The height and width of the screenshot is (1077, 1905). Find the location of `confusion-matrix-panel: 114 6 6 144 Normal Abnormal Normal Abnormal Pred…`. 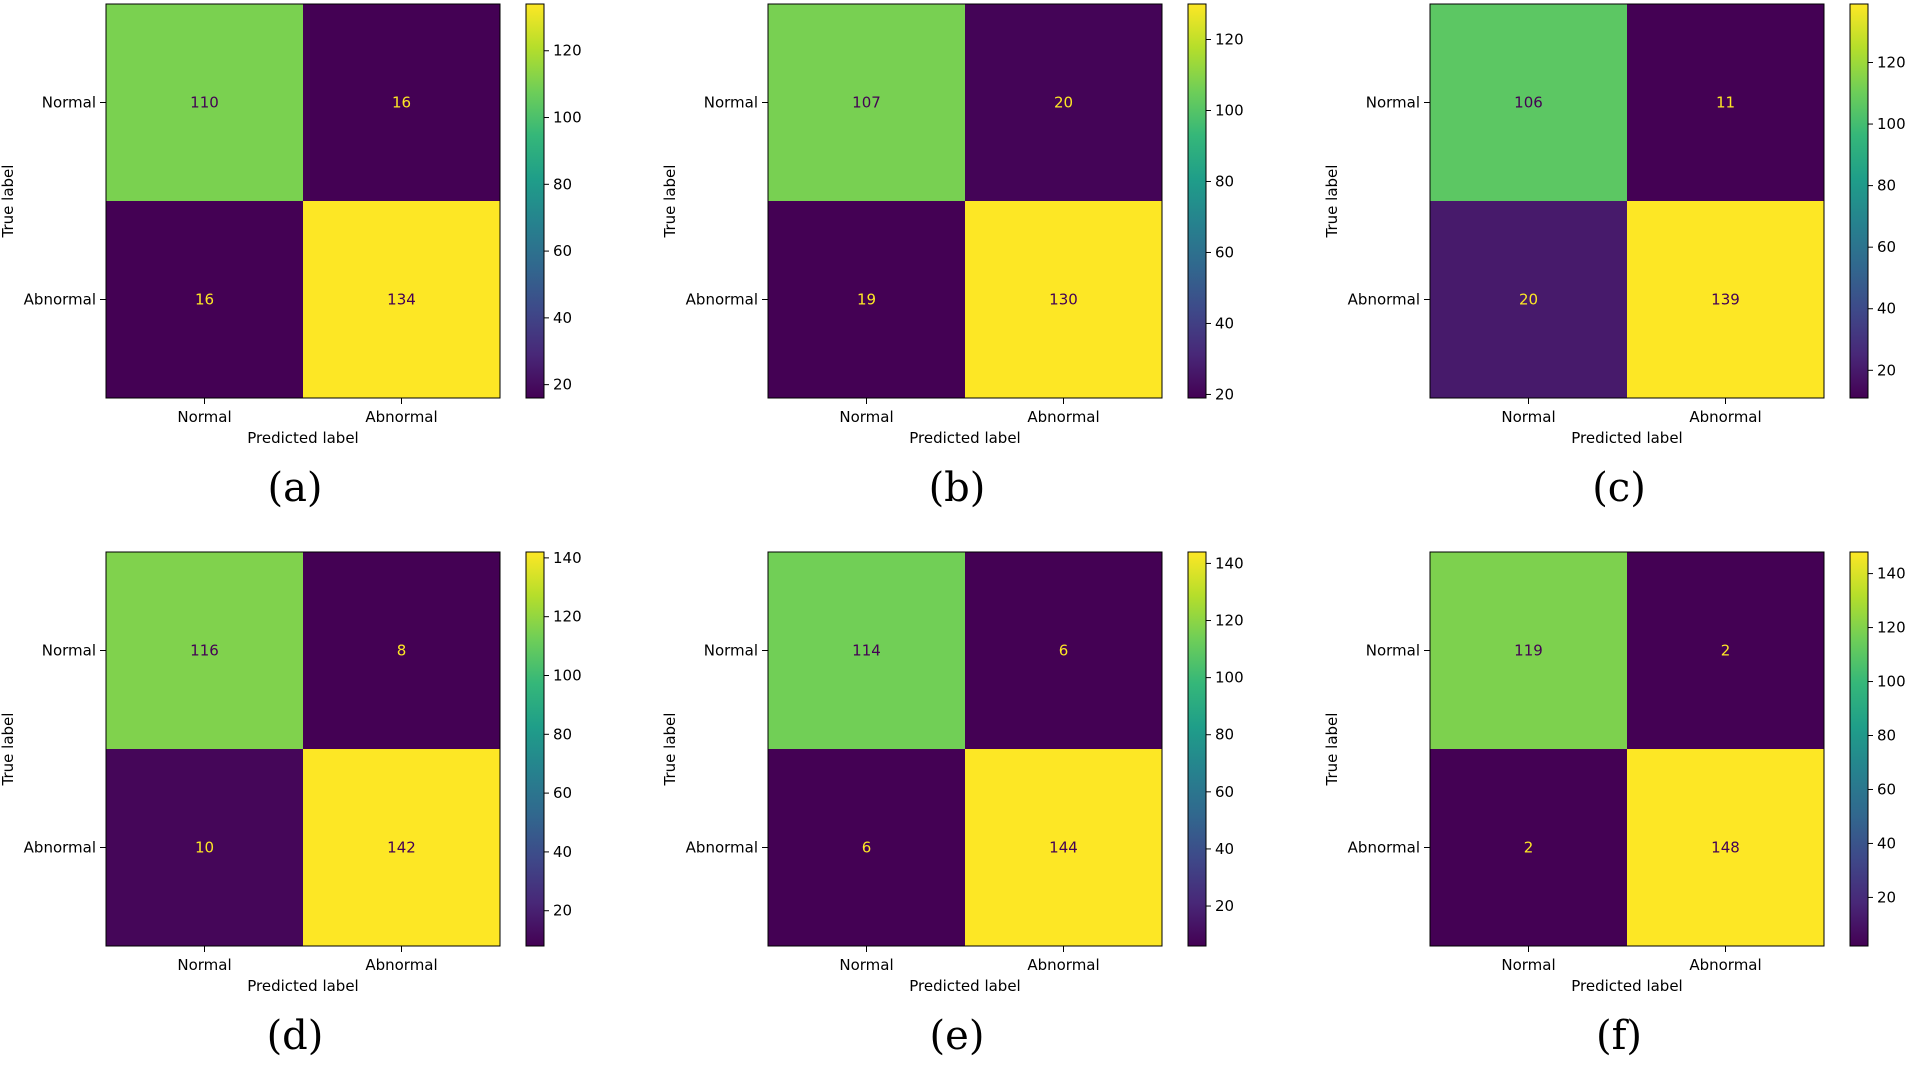

confusion-matrix-panel: 114 6 6 144 Normal Abnormal Normal Abnormal Pred… is located at coordinates (952, 805).